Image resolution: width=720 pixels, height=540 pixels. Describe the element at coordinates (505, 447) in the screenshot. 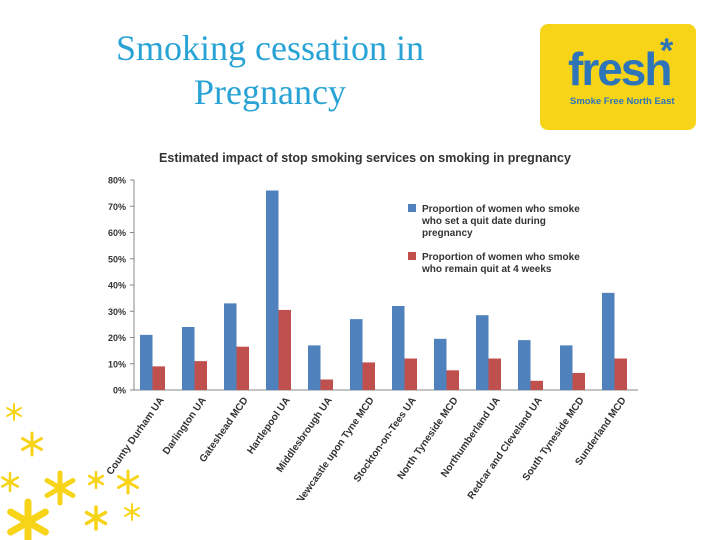

I see `x-tick-label: Redcar and Cleveland UA` at that location.